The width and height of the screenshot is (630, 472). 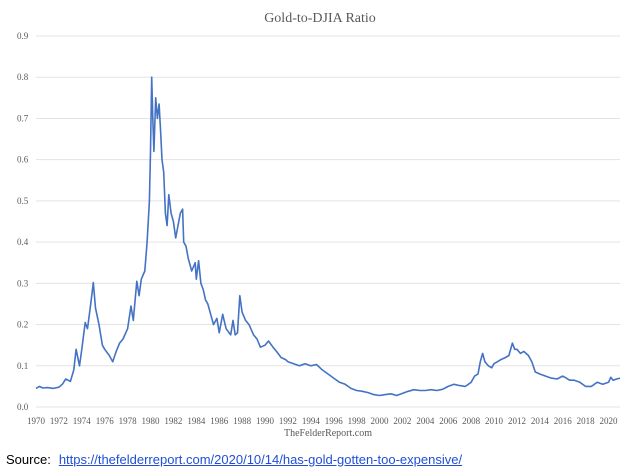 What do you see at coordinates (28, 459) in the screenshot?
I see `source-label: Source:` at bounding box center [28, 459].